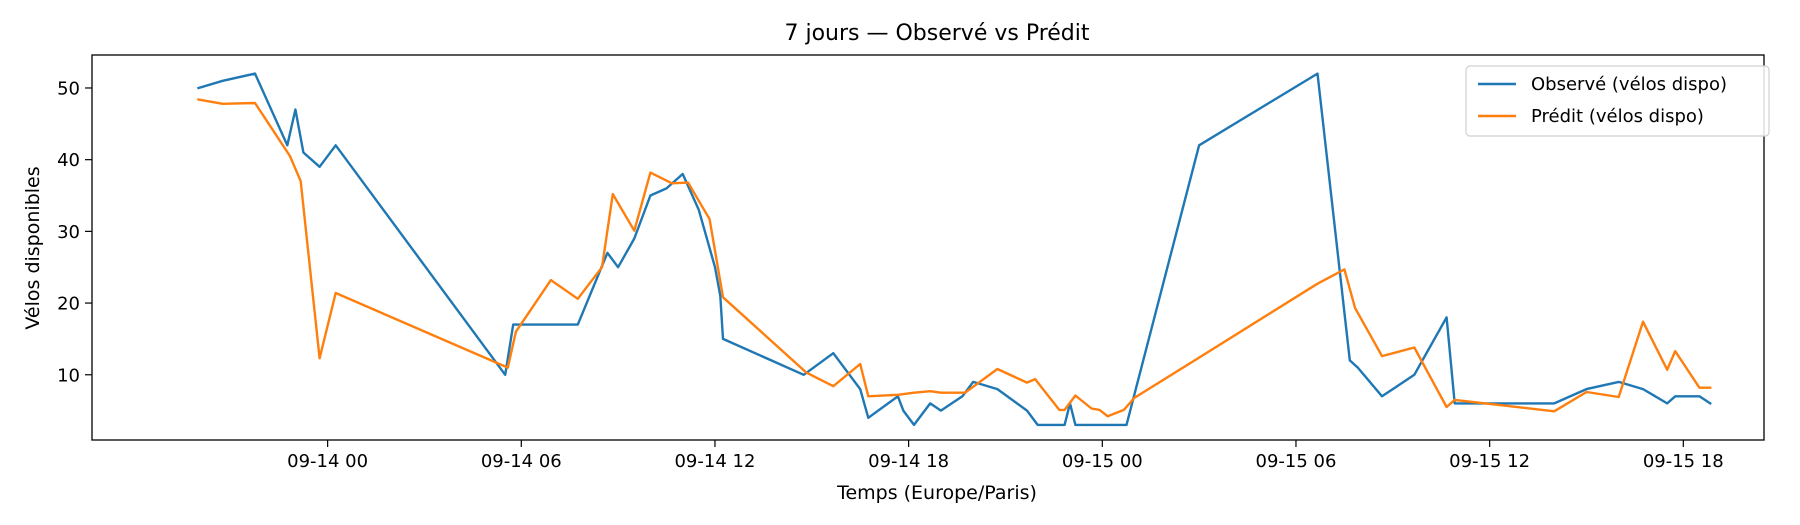 The image size is (1800, 525). I want to click on y-axis-label: Vélos disponibles, so click(33, 247).